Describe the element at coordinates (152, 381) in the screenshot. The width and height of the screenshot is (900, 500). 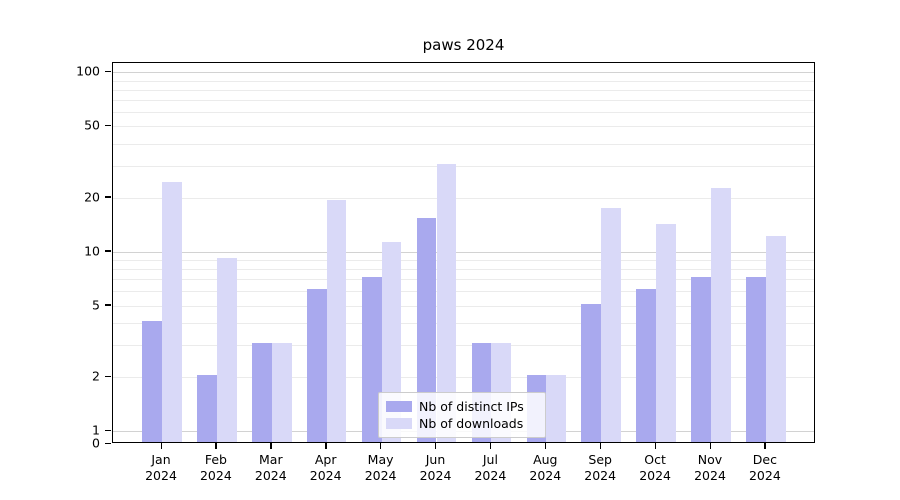
I see `bar-distinct-ips-jan` at that location.